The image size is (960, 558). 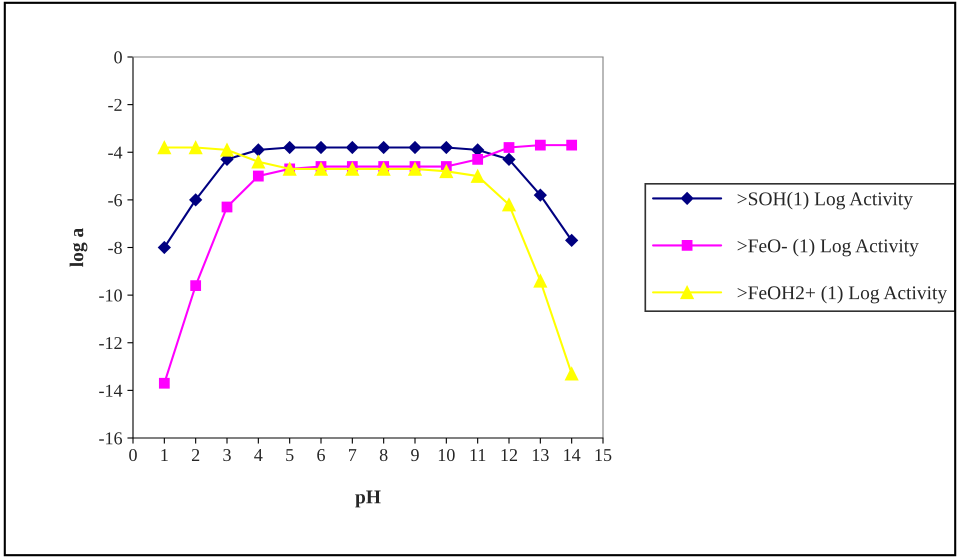 What do you see at coordinates (352, 455) in the screenshot?
I see `x-tick-label: 7` at bounding box center [352, 455].